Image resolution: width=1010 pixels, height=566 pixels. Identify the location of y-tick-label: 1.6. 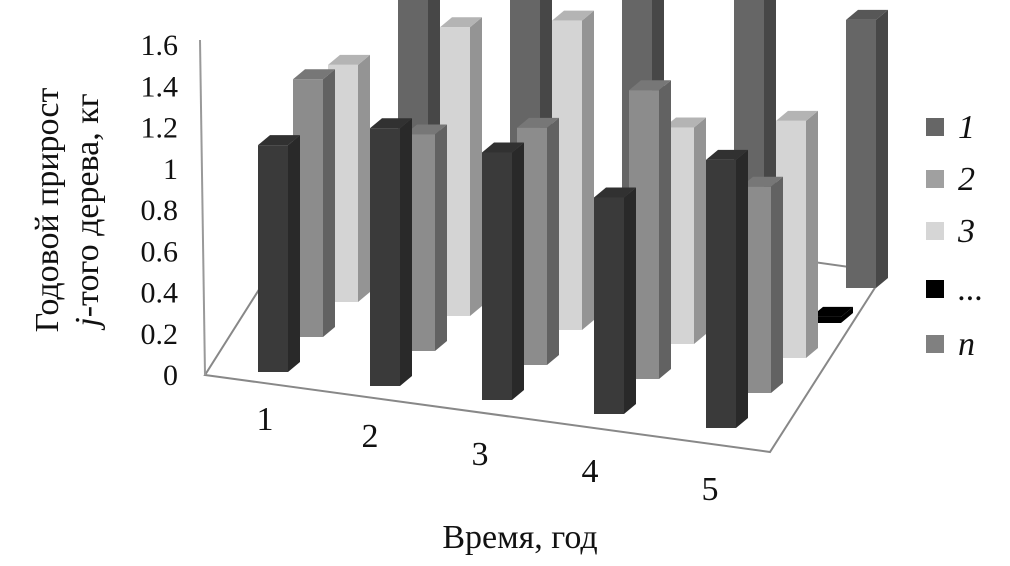
(160, 45).